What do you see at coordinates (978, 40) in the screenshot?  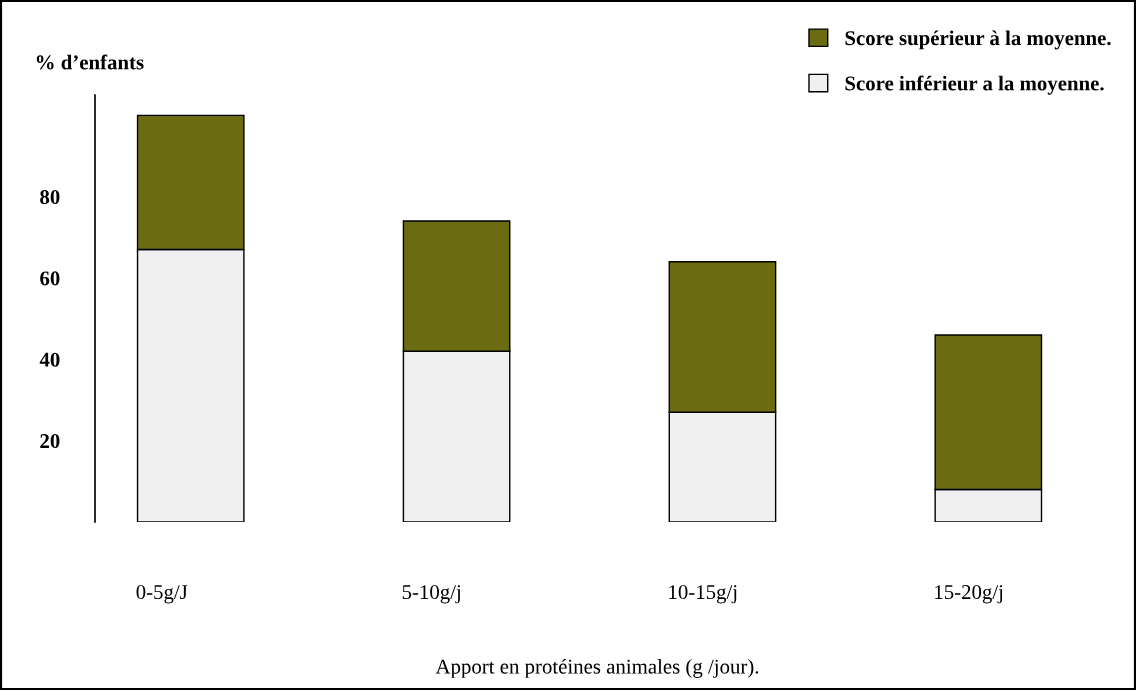 I see `legend-label: Score supérieur à la moyenne.` at bounding box center [978, 40].